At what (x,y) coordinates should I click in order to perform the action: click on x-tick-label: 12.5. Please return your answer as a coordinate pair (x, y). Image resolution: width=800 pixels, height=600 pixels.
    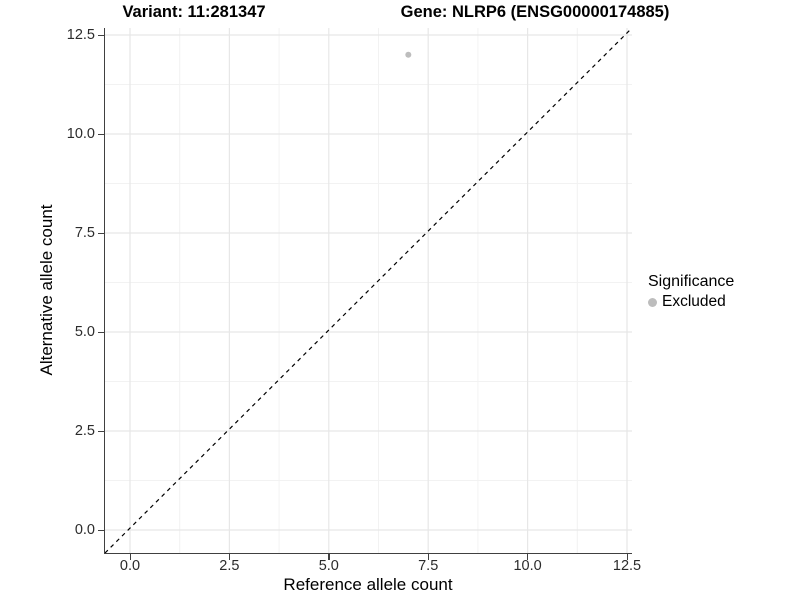
    Looking at the image, I should click on (627, 566).